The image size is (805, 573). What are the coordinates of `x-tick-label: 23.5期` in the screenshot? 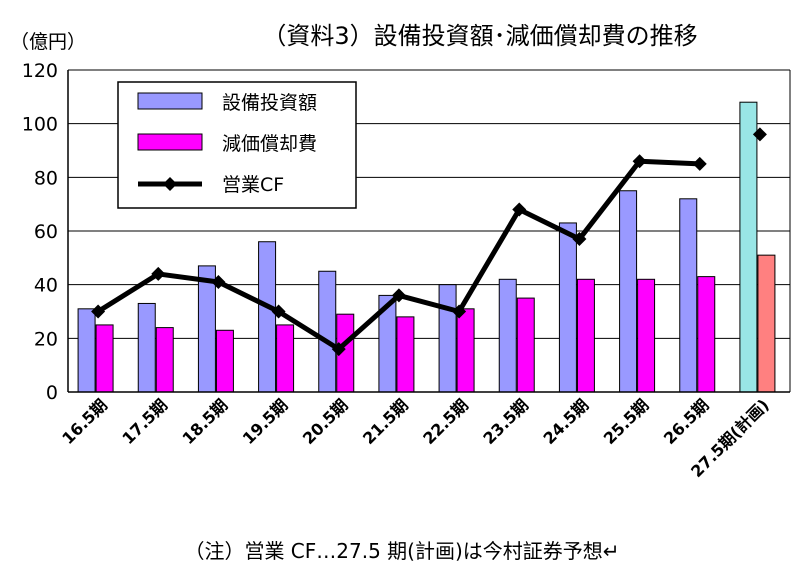 It's located at (505, 421).